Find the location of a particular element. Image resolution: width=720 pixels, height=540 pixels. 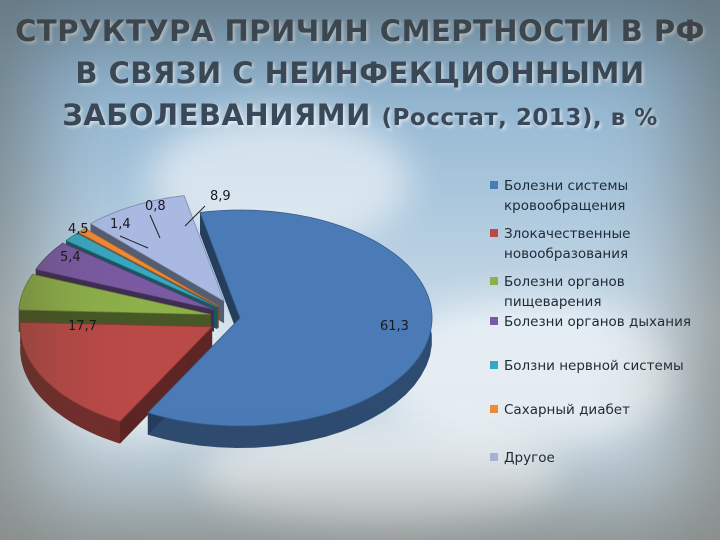

title-line-3: ЗАБОЛЕВАНИЯМИ (Росстат, 2013), в % is located at coordinates (360, 116).